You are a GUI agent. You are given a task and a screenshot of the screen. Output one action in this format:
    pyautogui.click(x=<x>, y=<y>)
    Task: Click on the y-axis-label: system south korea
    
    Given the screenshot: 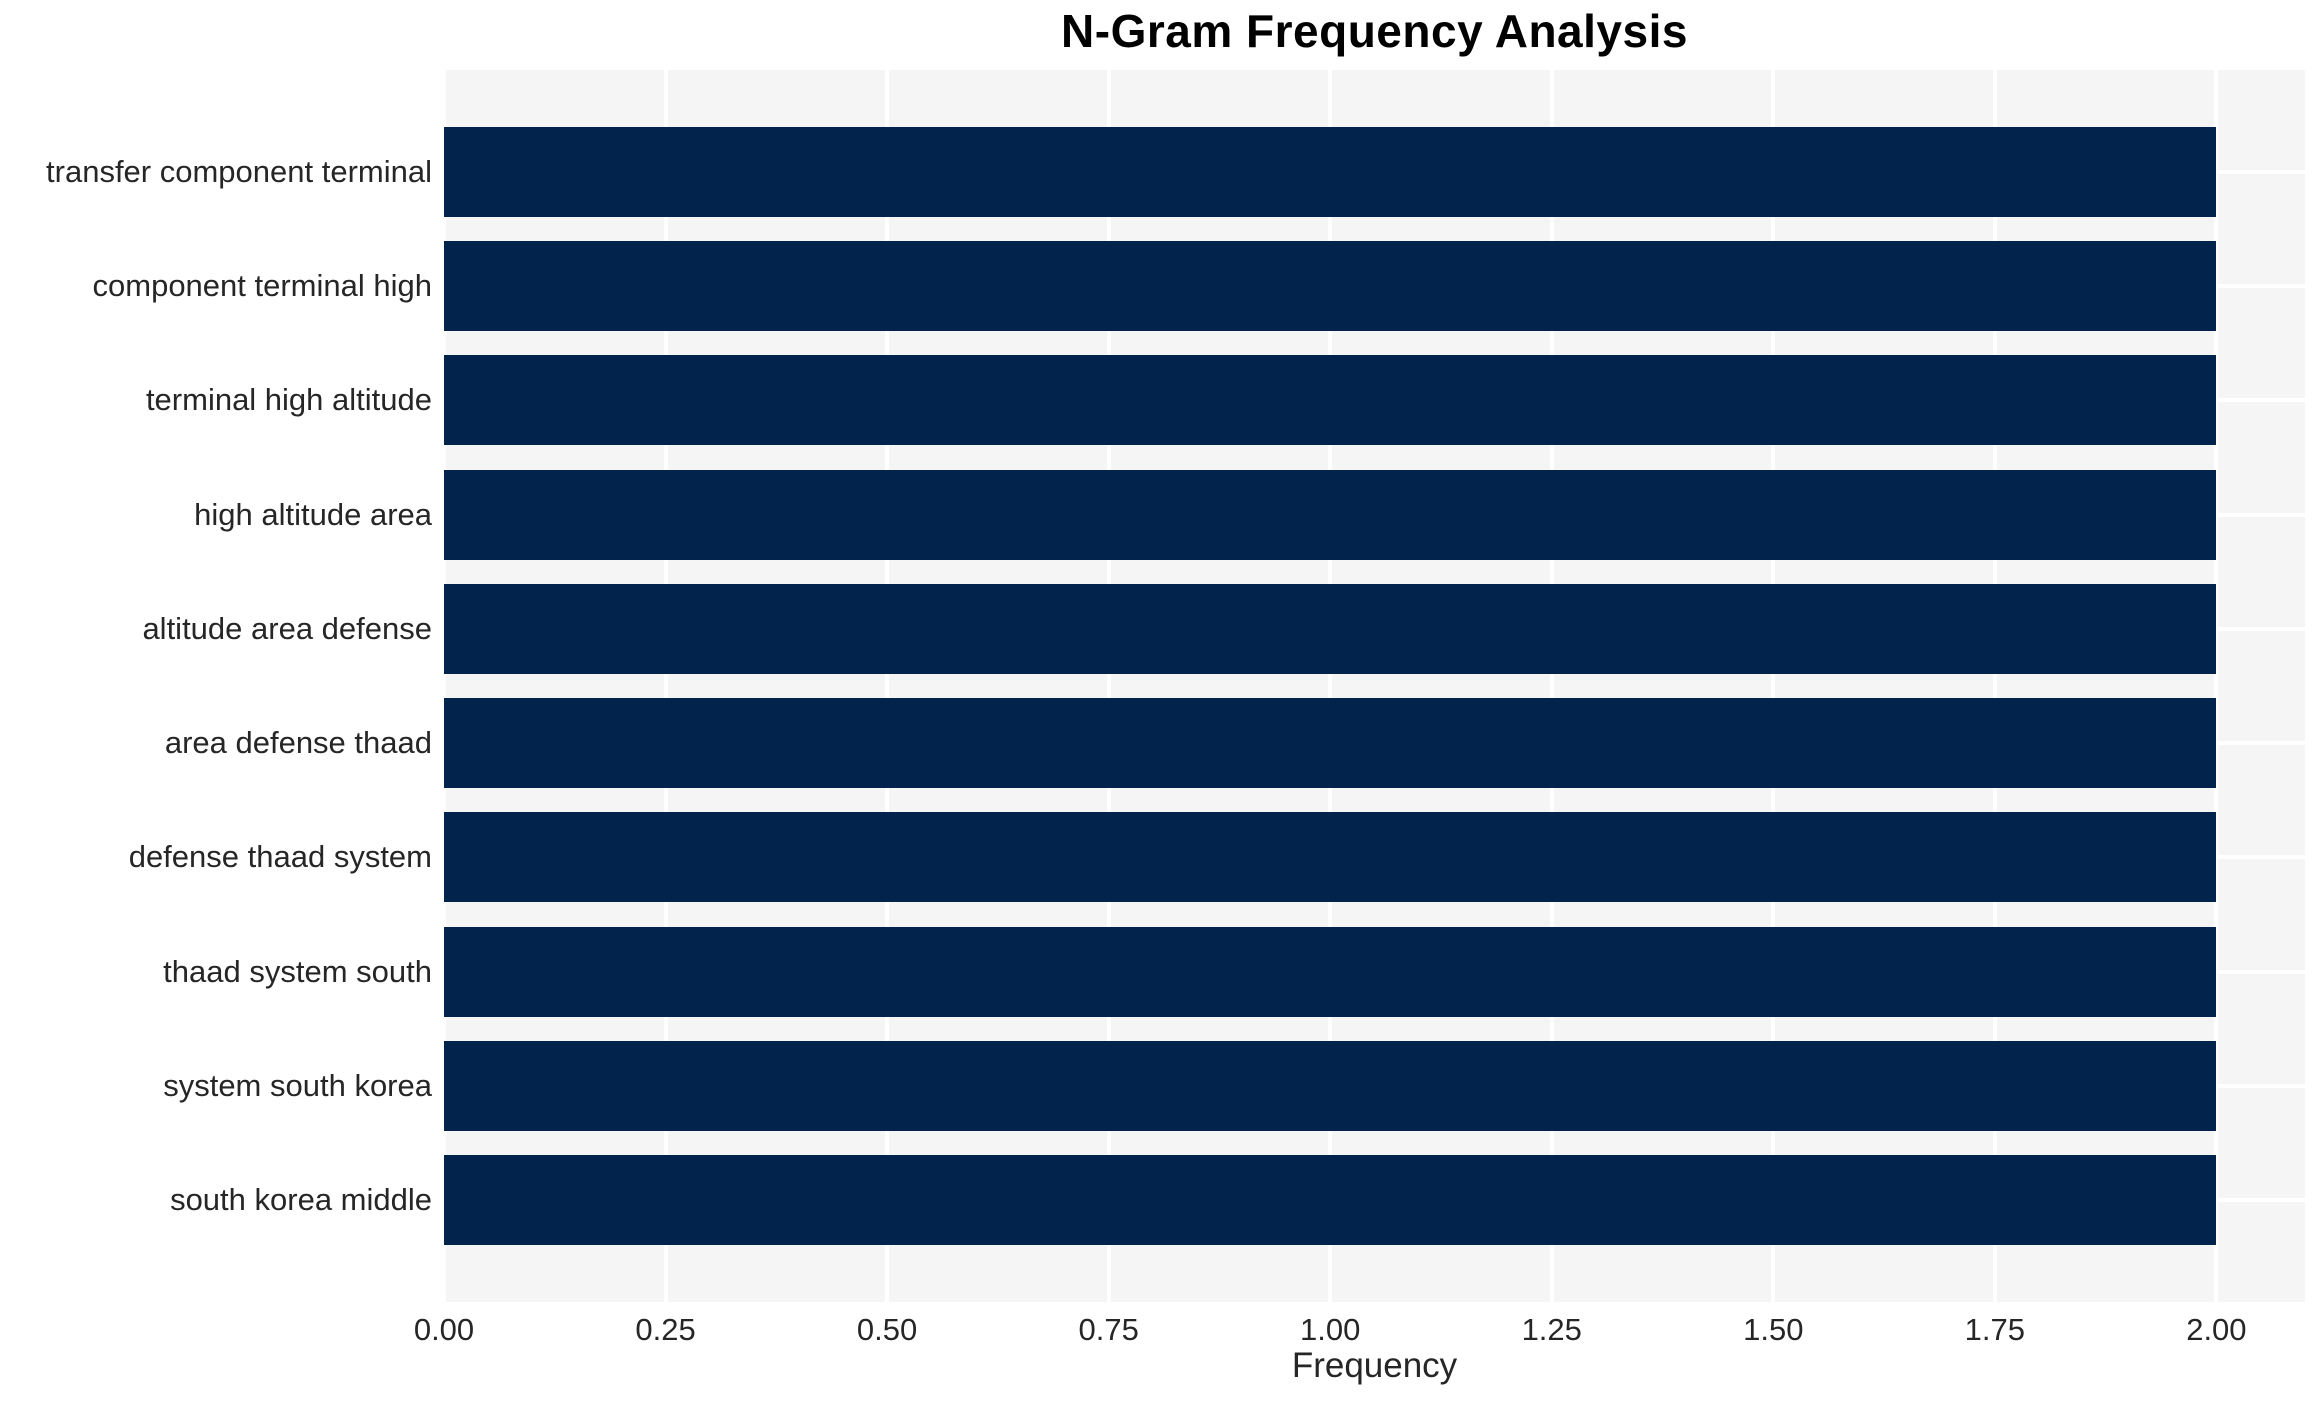 What is the action you would take?
    pyautogui.click(x=297, y=1085)
    